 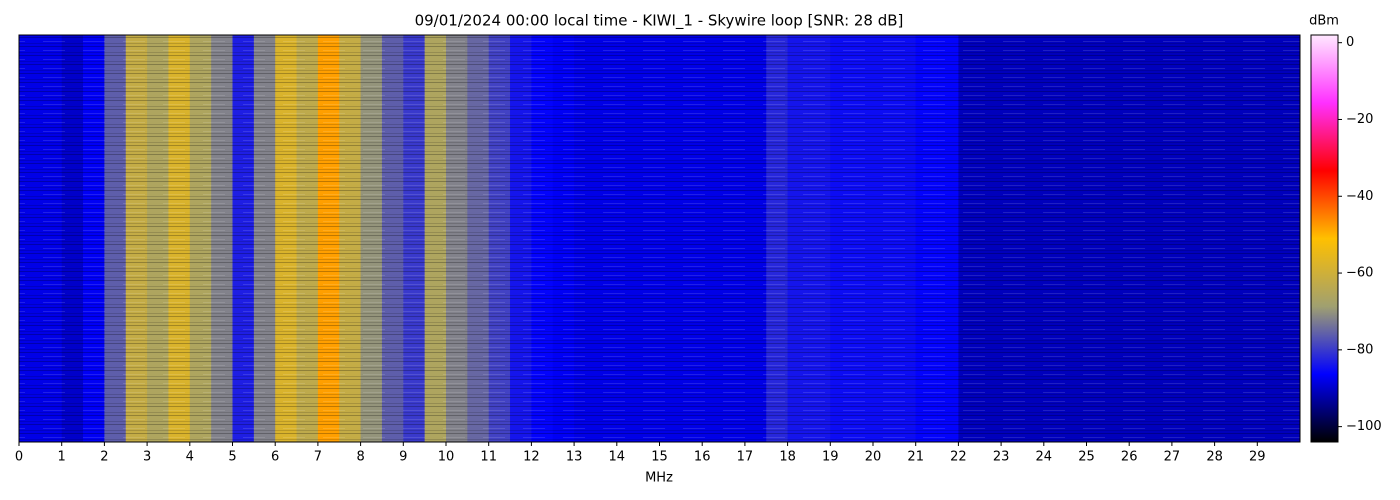 I want to click on x-tick-label: 17, so click(x=745, y=457).